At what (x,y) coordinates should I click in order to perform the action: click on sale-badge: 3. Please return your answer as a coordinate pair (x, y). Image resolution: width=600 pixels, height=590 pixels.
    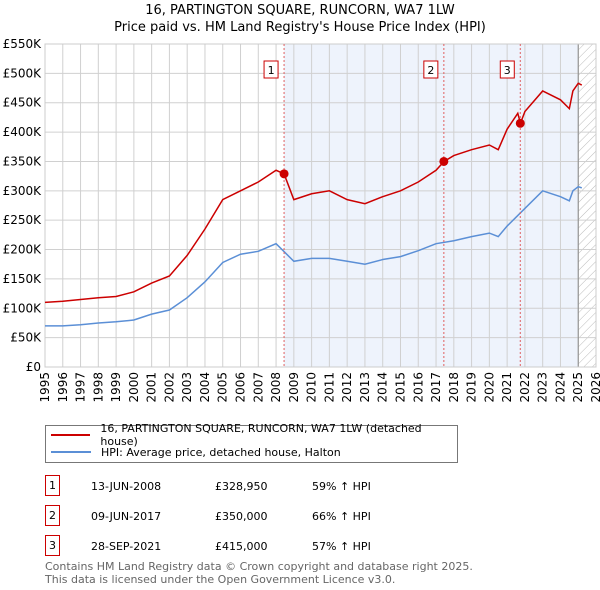
    Looking at the image, I should click on (52, 545).